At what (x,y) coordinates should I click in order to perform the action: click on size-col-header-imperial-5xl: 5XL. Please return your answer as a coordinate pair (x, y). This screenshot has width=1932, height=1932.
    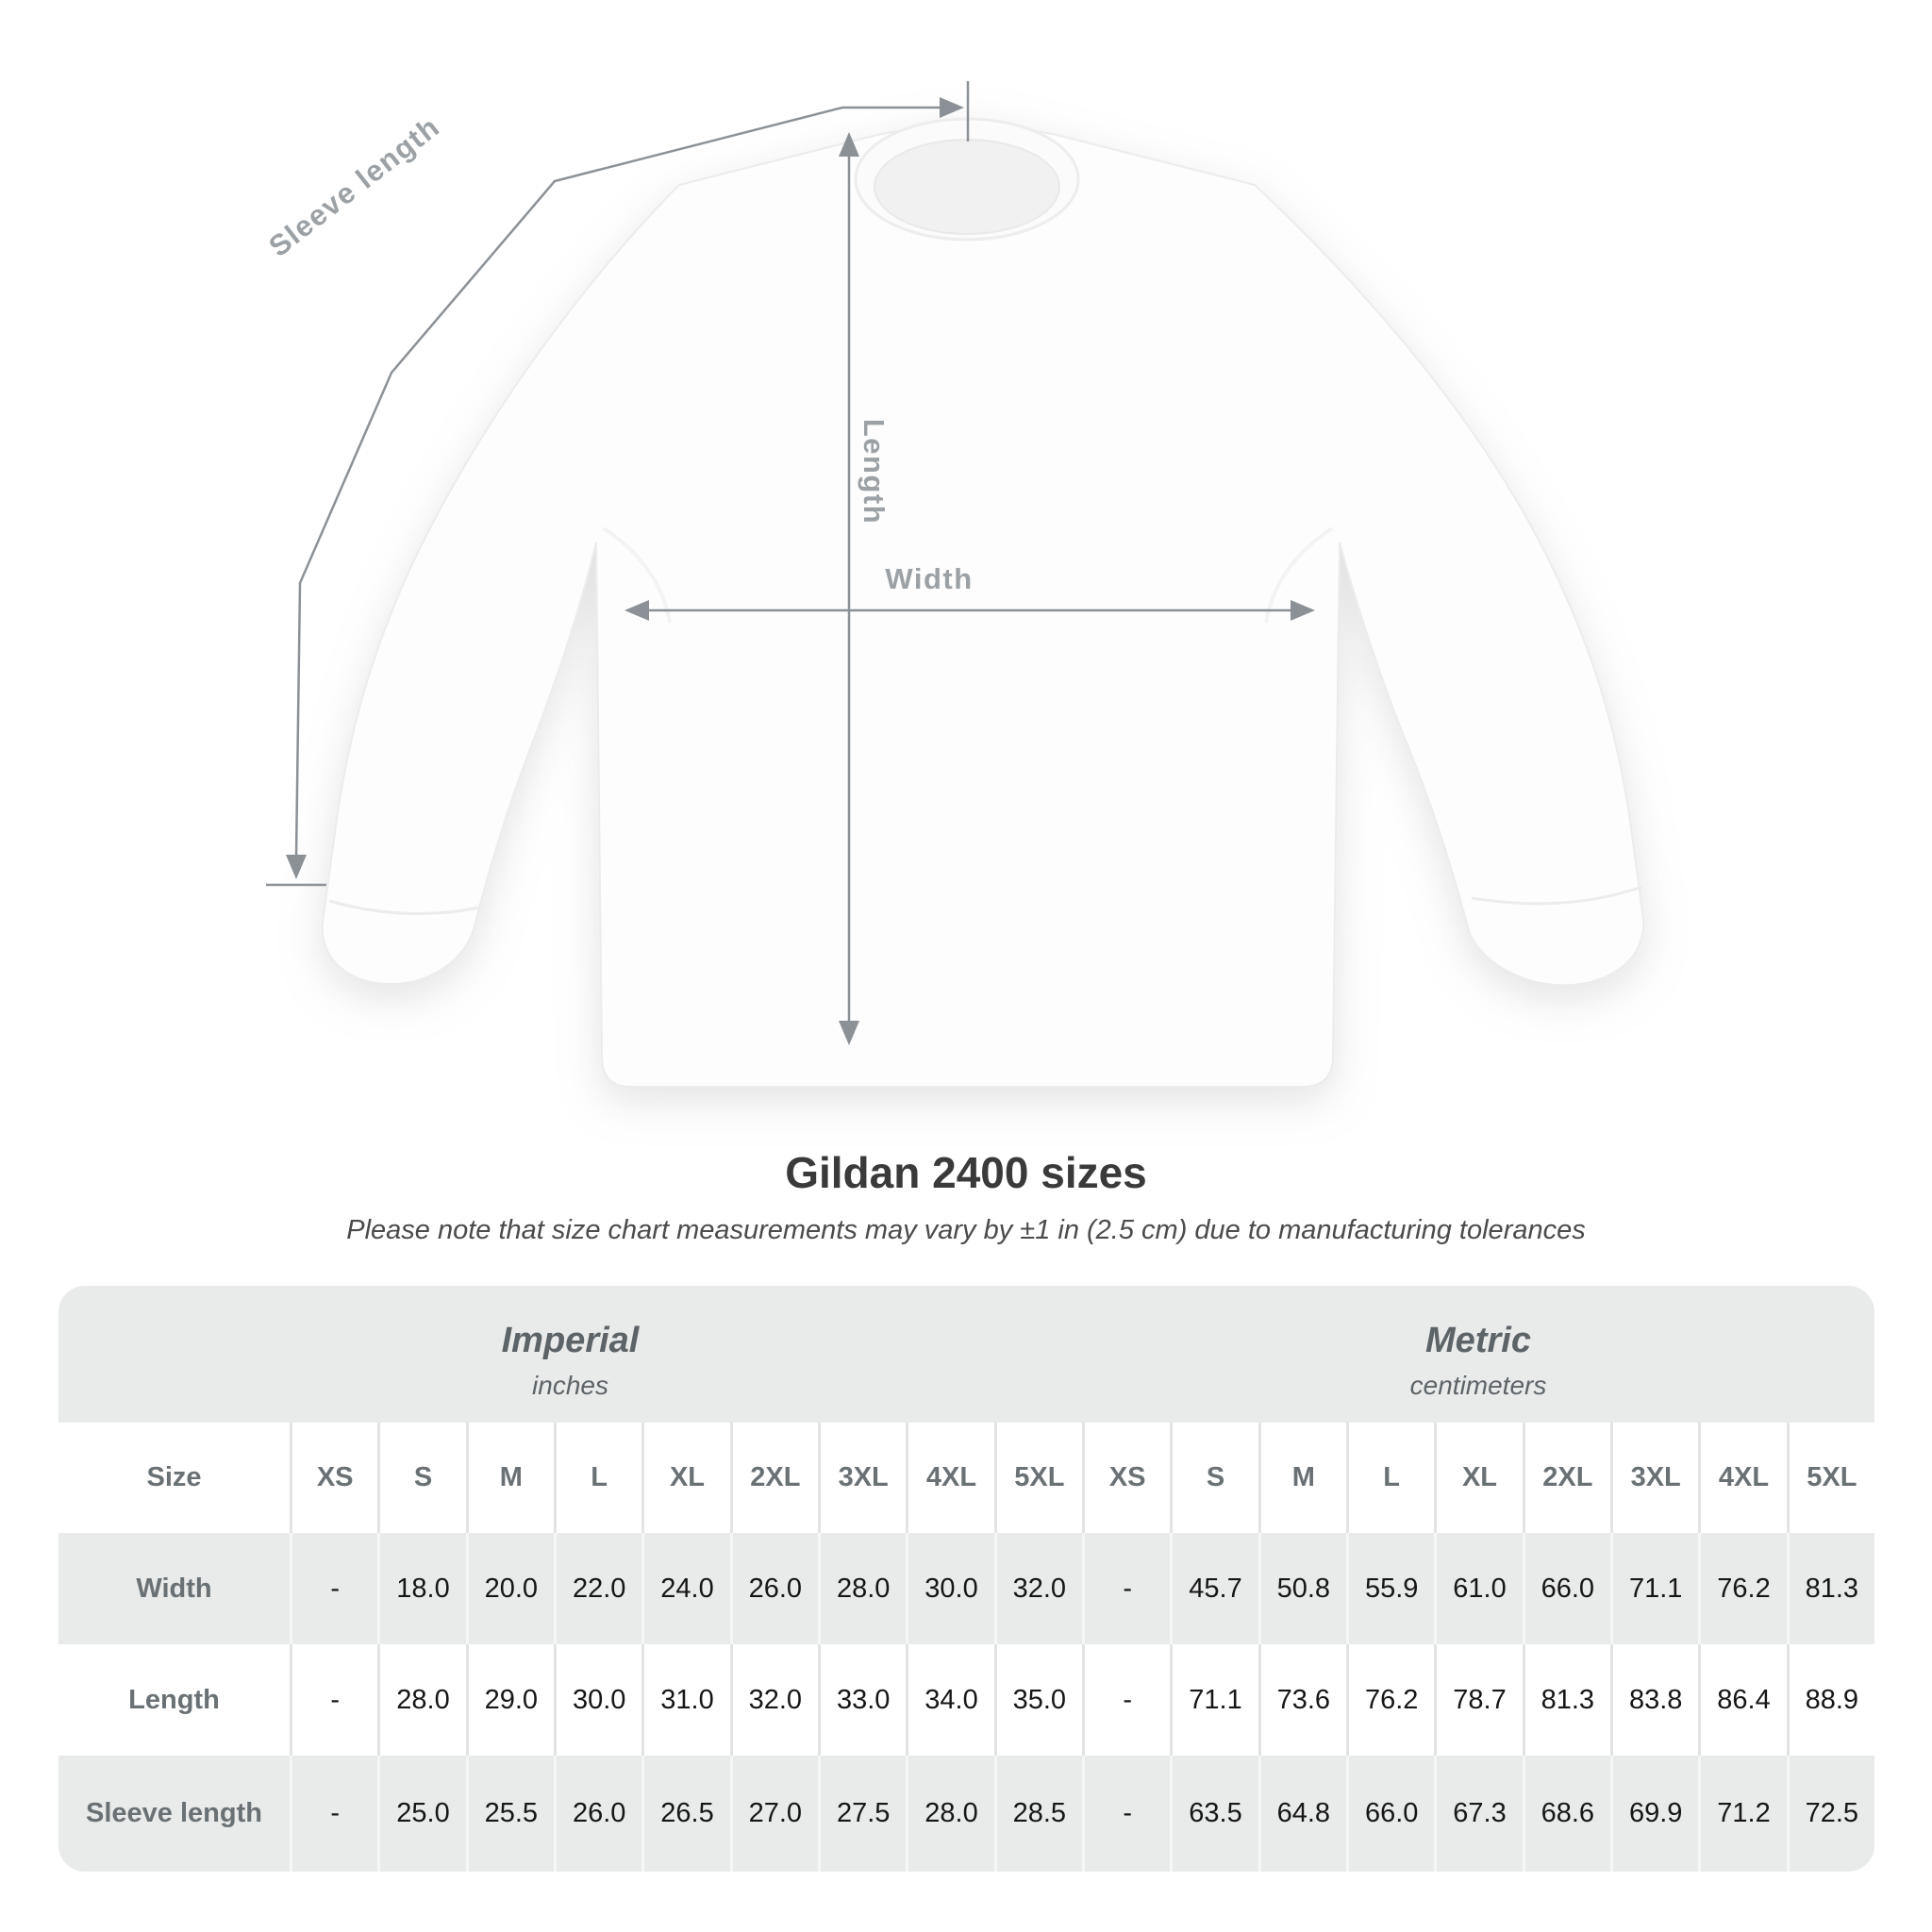
    Looking at the image, I should click on (1037, 1478).